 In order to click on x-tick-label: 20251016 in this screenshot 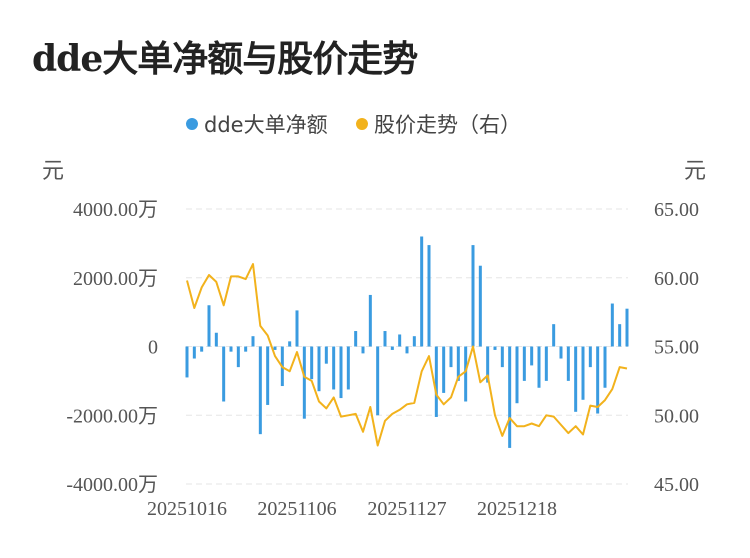, I will do `click(187, 509)`.